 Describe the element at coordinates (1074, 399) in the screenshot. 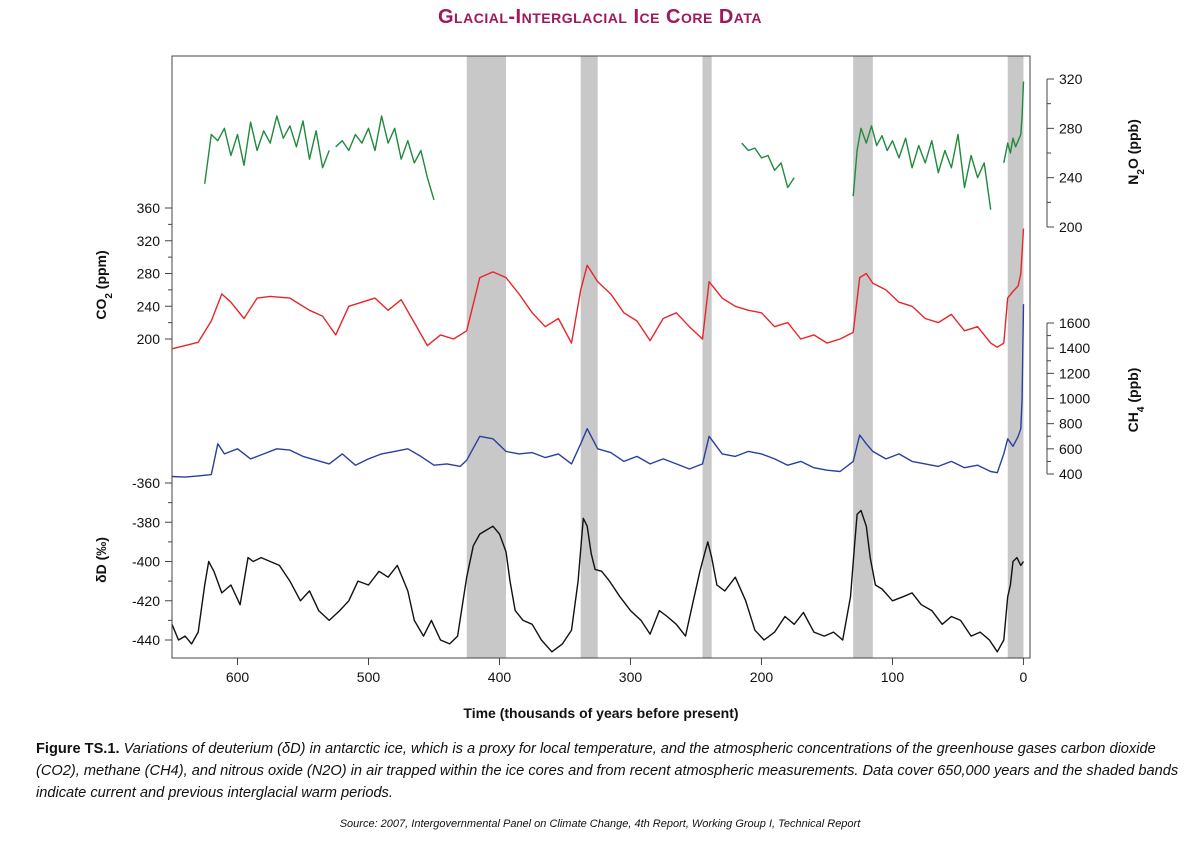

I see `ch4-tick-label-1000: 1000` at that location.